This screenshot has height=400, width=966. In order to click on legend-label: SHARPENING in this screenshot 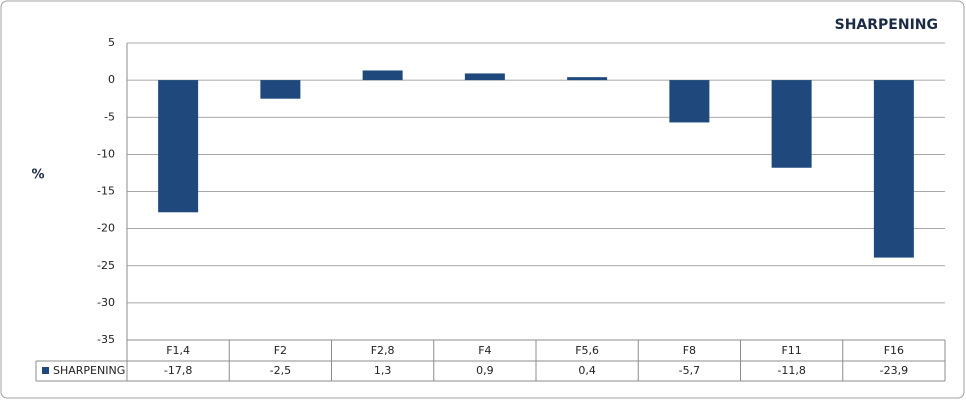, I will do `click(89, 370)`.